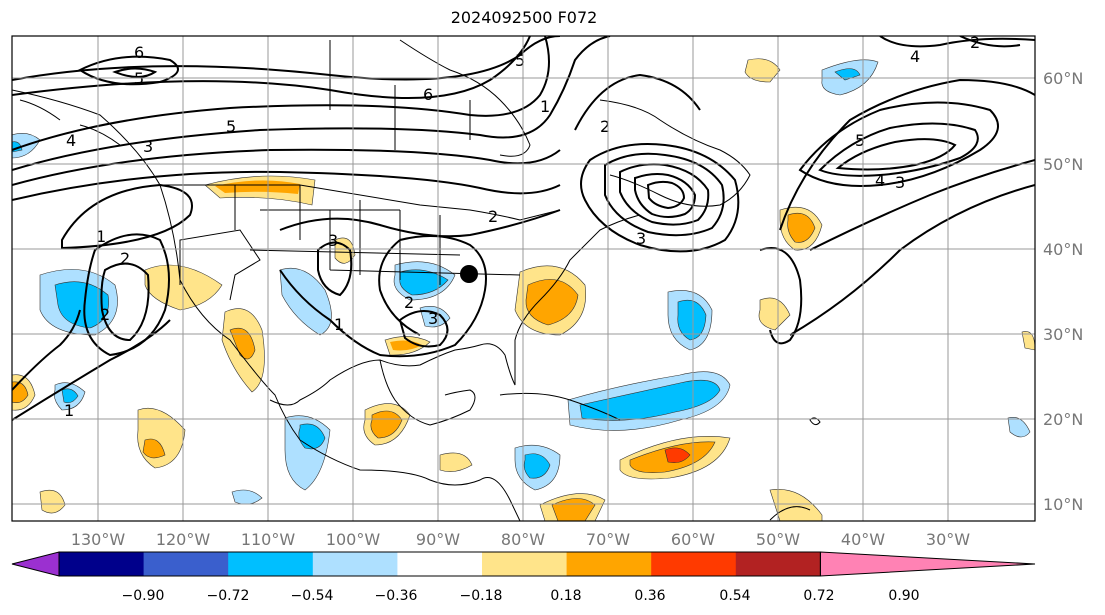 Image resolution: width=1105 pixels, height=615 pixels. I want to click on latitude-labels: 60°N 50°N 40°N 30°N 20°N 10°N, so click(1063, 291).